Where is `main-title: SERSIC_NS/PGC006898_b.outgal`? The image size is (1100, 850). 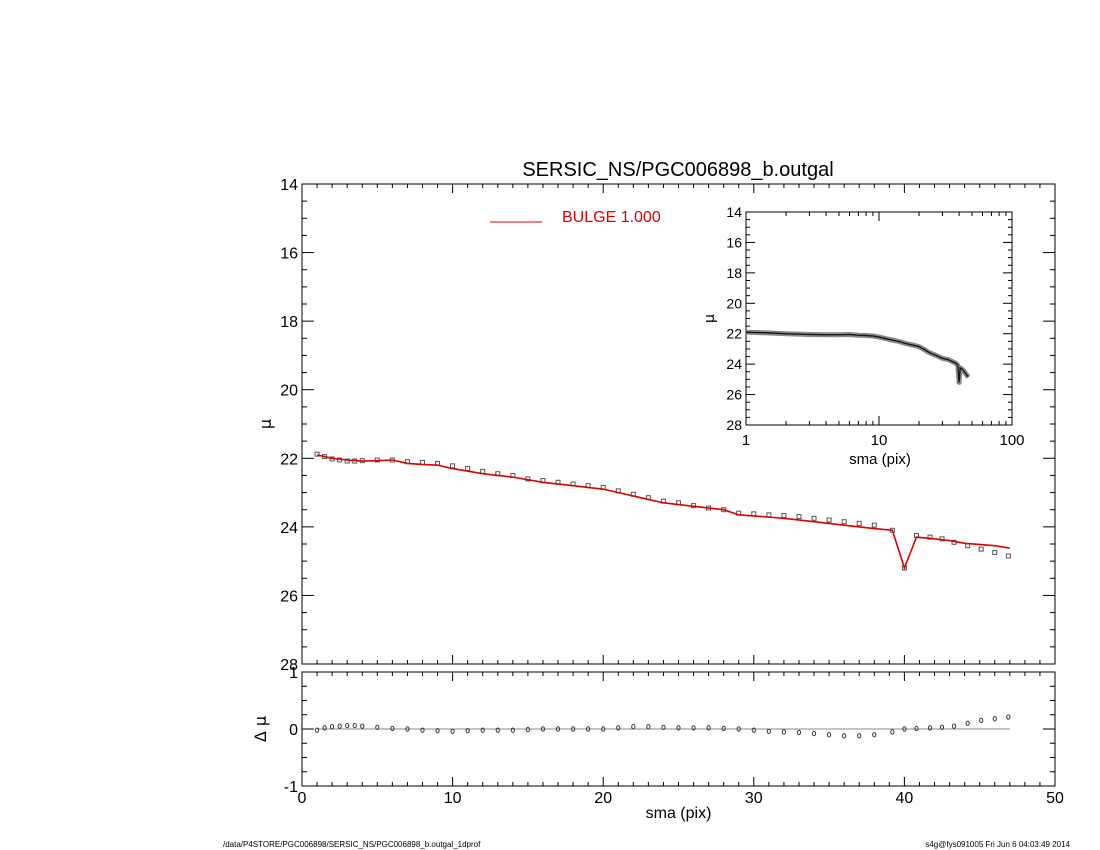
main-title: SERSIC_NS/PGC006898_b.outgal is located at coordinates (677, 170).